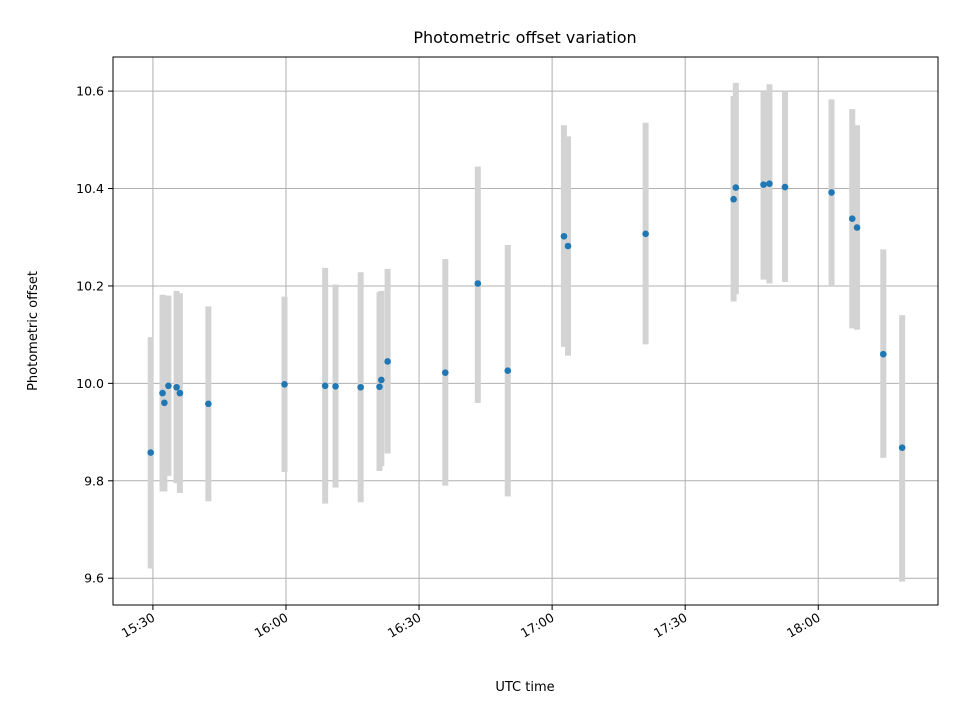 This screenshot has width=960, height=720. Describe the element at coordinates (90, 188) in the screenshot. I see `y-tick-label: 10.4` at that location.